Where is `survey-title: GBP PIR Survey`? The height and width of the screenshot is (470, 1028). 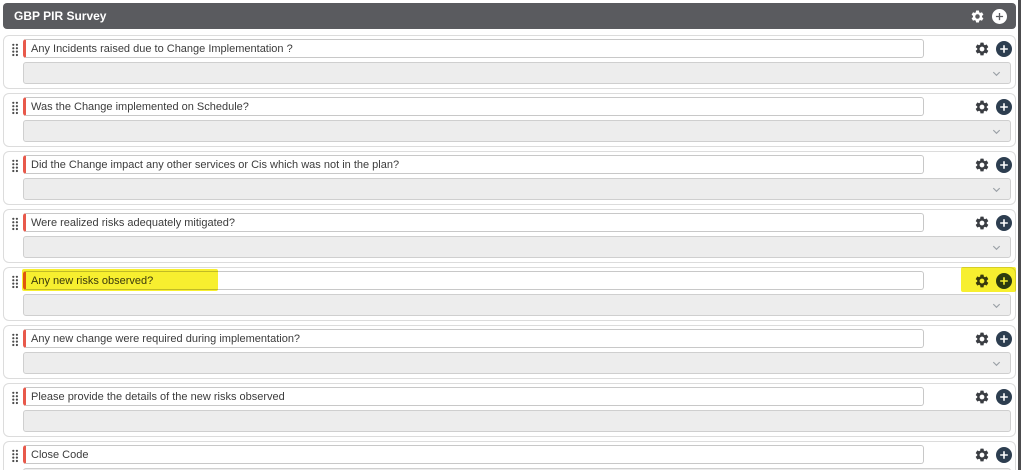 survey-title: GBP PIR Survey is located at coordinates (60, 16).